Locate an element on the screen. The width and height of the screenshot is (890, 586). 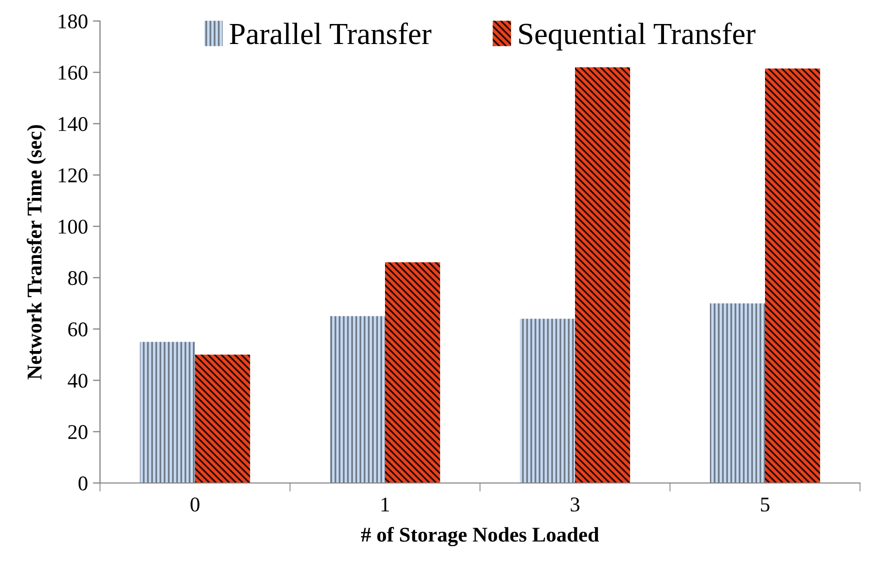
y-axis-title: Network Transfer Time (sec) is located at coordinates (36, 252).